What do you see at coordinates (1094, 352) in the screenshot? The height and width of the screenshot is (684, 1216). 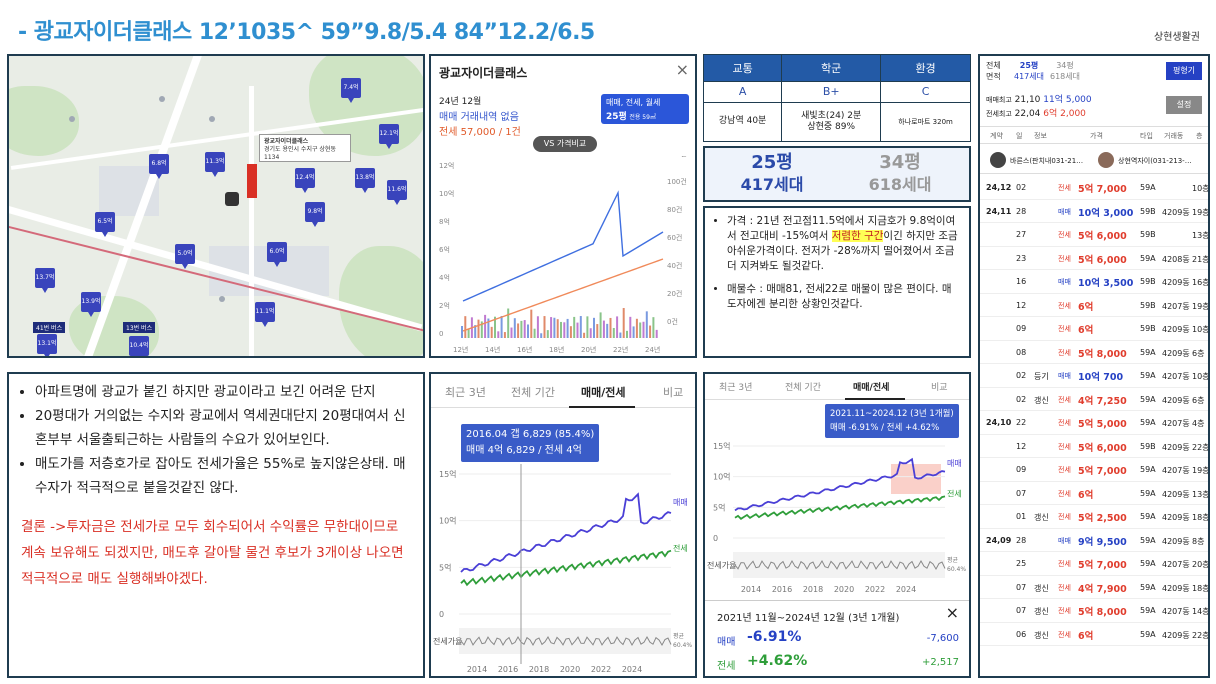 I see `transaction-row: 08 전세 5억 8,000 59A 4209동 6층` at bounding box center [1094, 352].